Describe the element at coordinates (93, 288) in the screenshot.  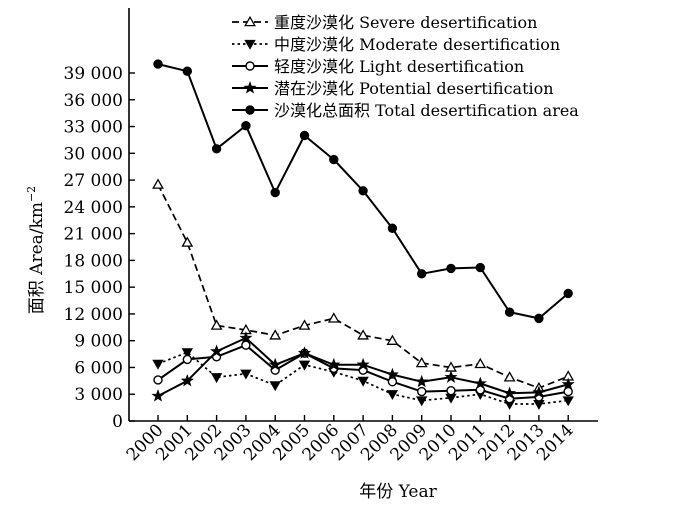
I see `y-tick-label: 15 000` at that location.